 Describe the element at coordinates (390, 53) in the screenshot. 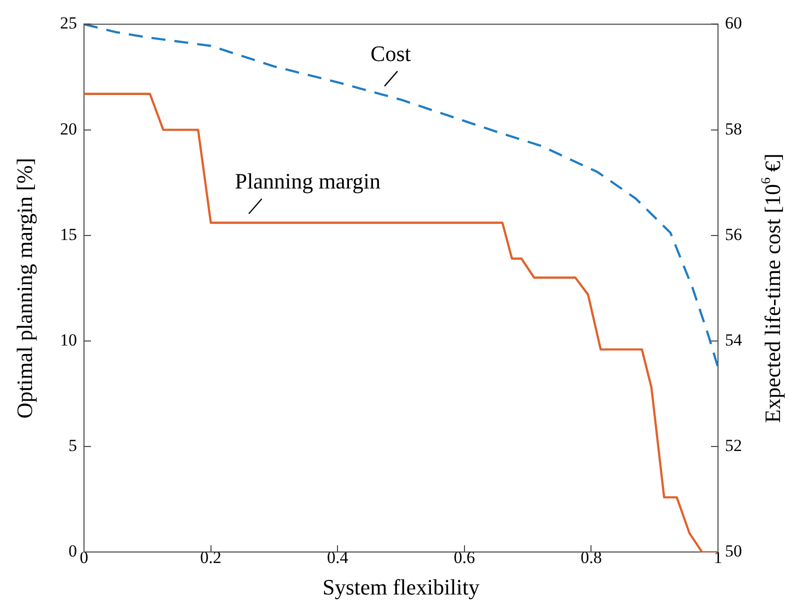

I see `annotation: Cost` at that location.